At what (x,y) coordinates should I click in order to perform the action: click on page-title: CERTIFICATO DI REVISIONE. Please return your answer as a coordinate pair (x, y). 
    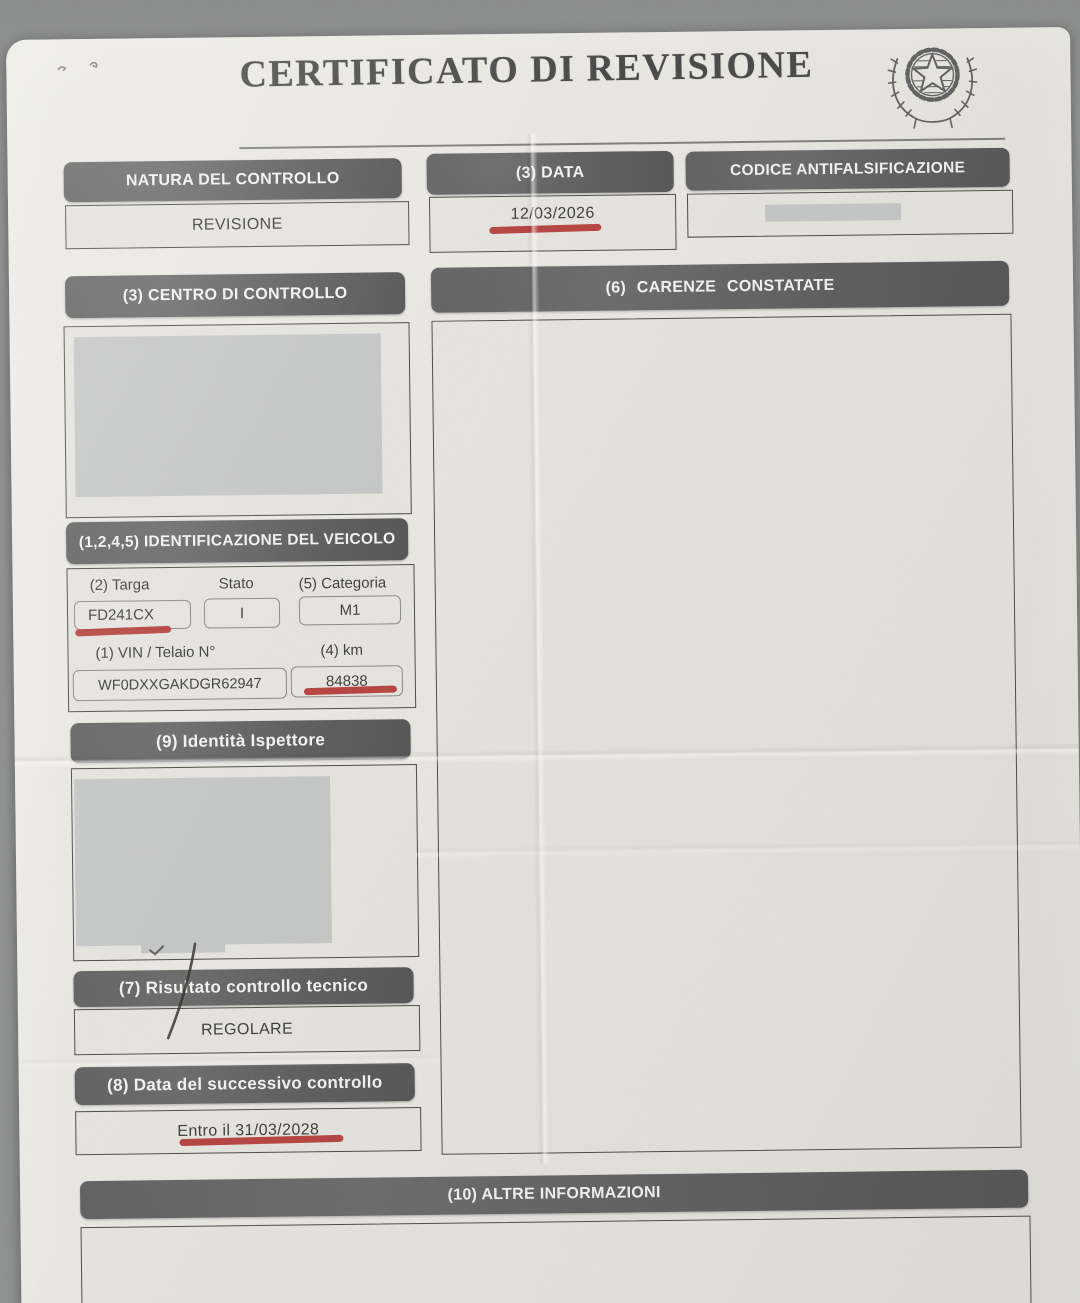
    Looking at the image, I should click on (526, 69).